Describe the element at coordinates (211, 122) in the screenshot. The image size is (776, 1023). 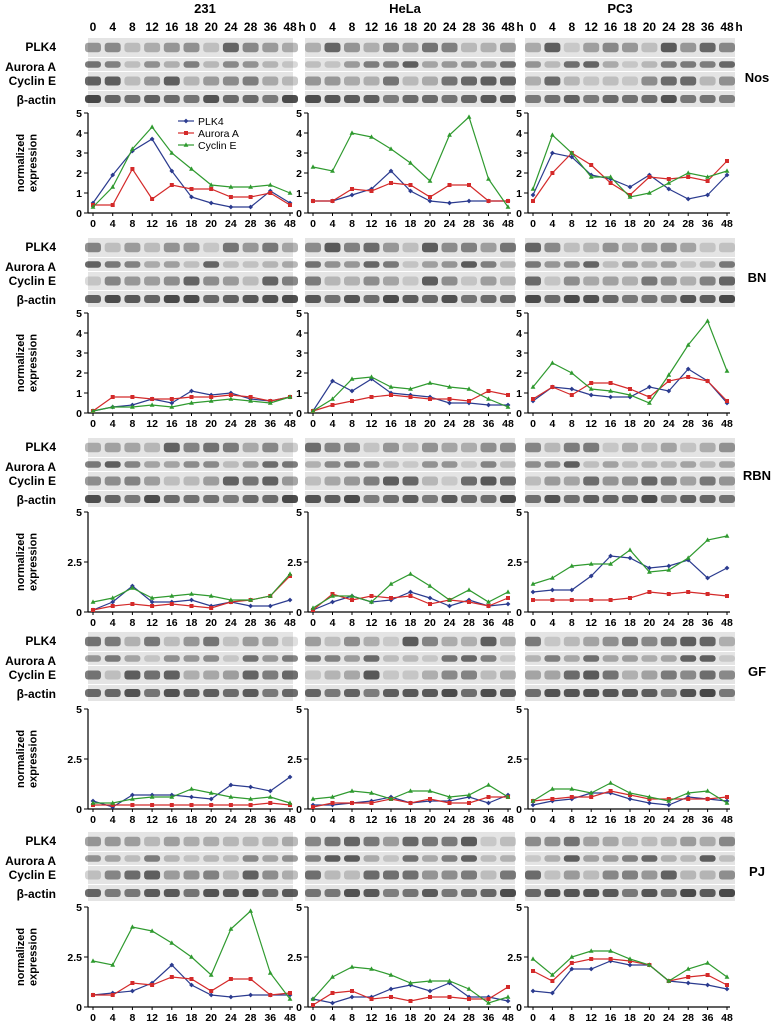
I see `legend-label: PLK4` at that location.